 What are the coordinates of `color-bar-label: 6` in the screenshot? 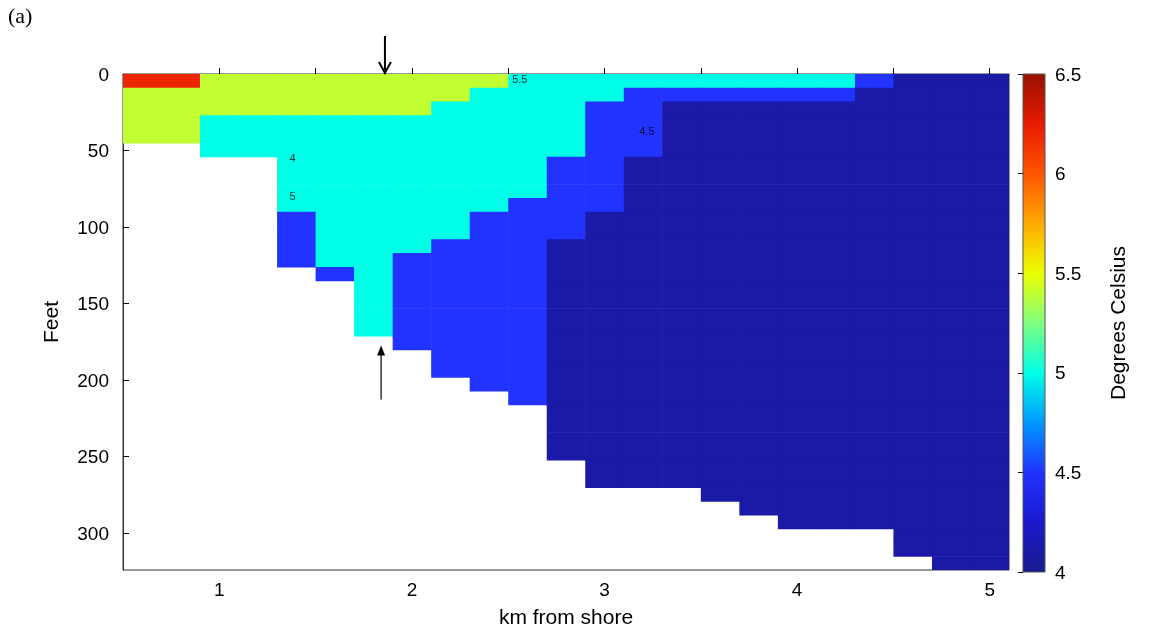 It's located at (1060, 174).